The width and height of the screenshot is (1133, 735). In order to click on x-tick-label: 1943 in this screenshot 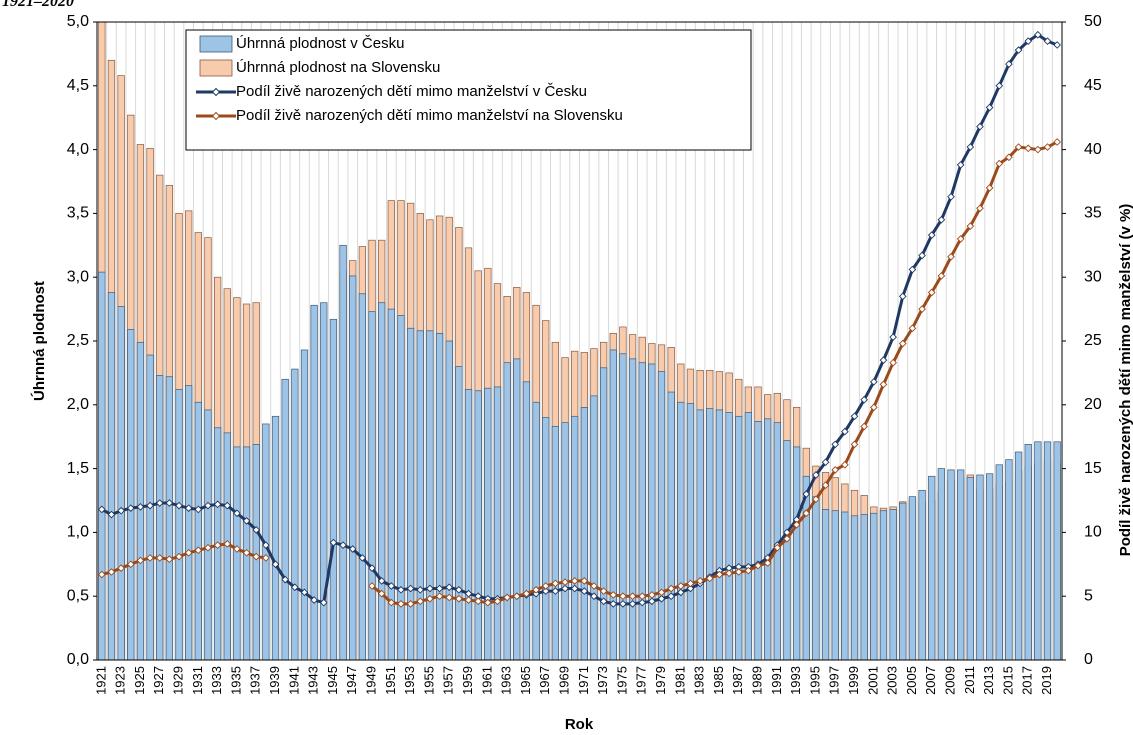, I will do `click(313, 680)`.